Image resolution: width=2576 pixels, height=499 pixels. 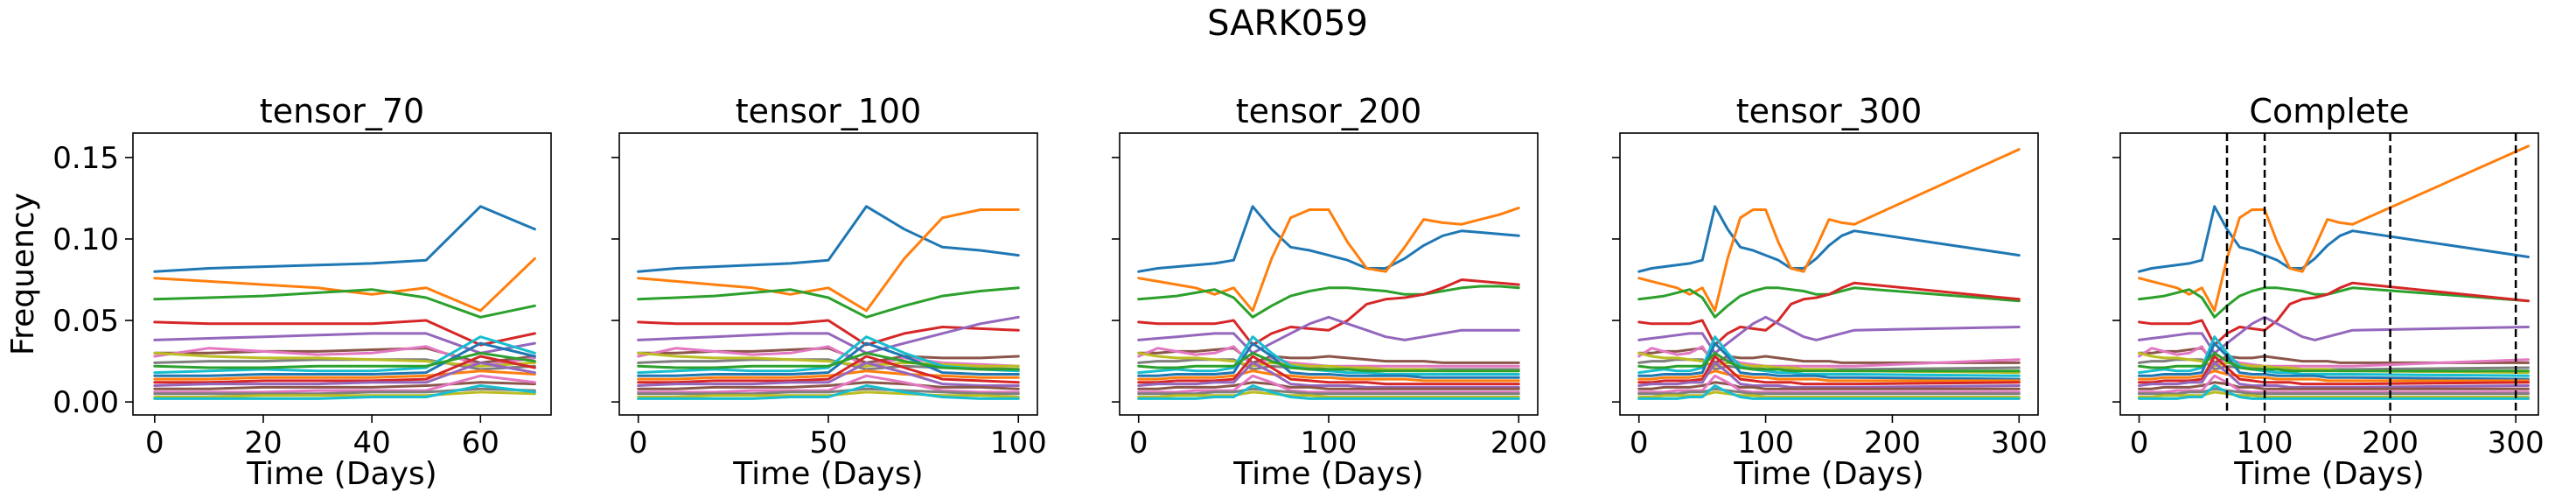 I want to click on panel-2: 0 50 100 tensor_100 Time (Days), so click(x=829, y=292).